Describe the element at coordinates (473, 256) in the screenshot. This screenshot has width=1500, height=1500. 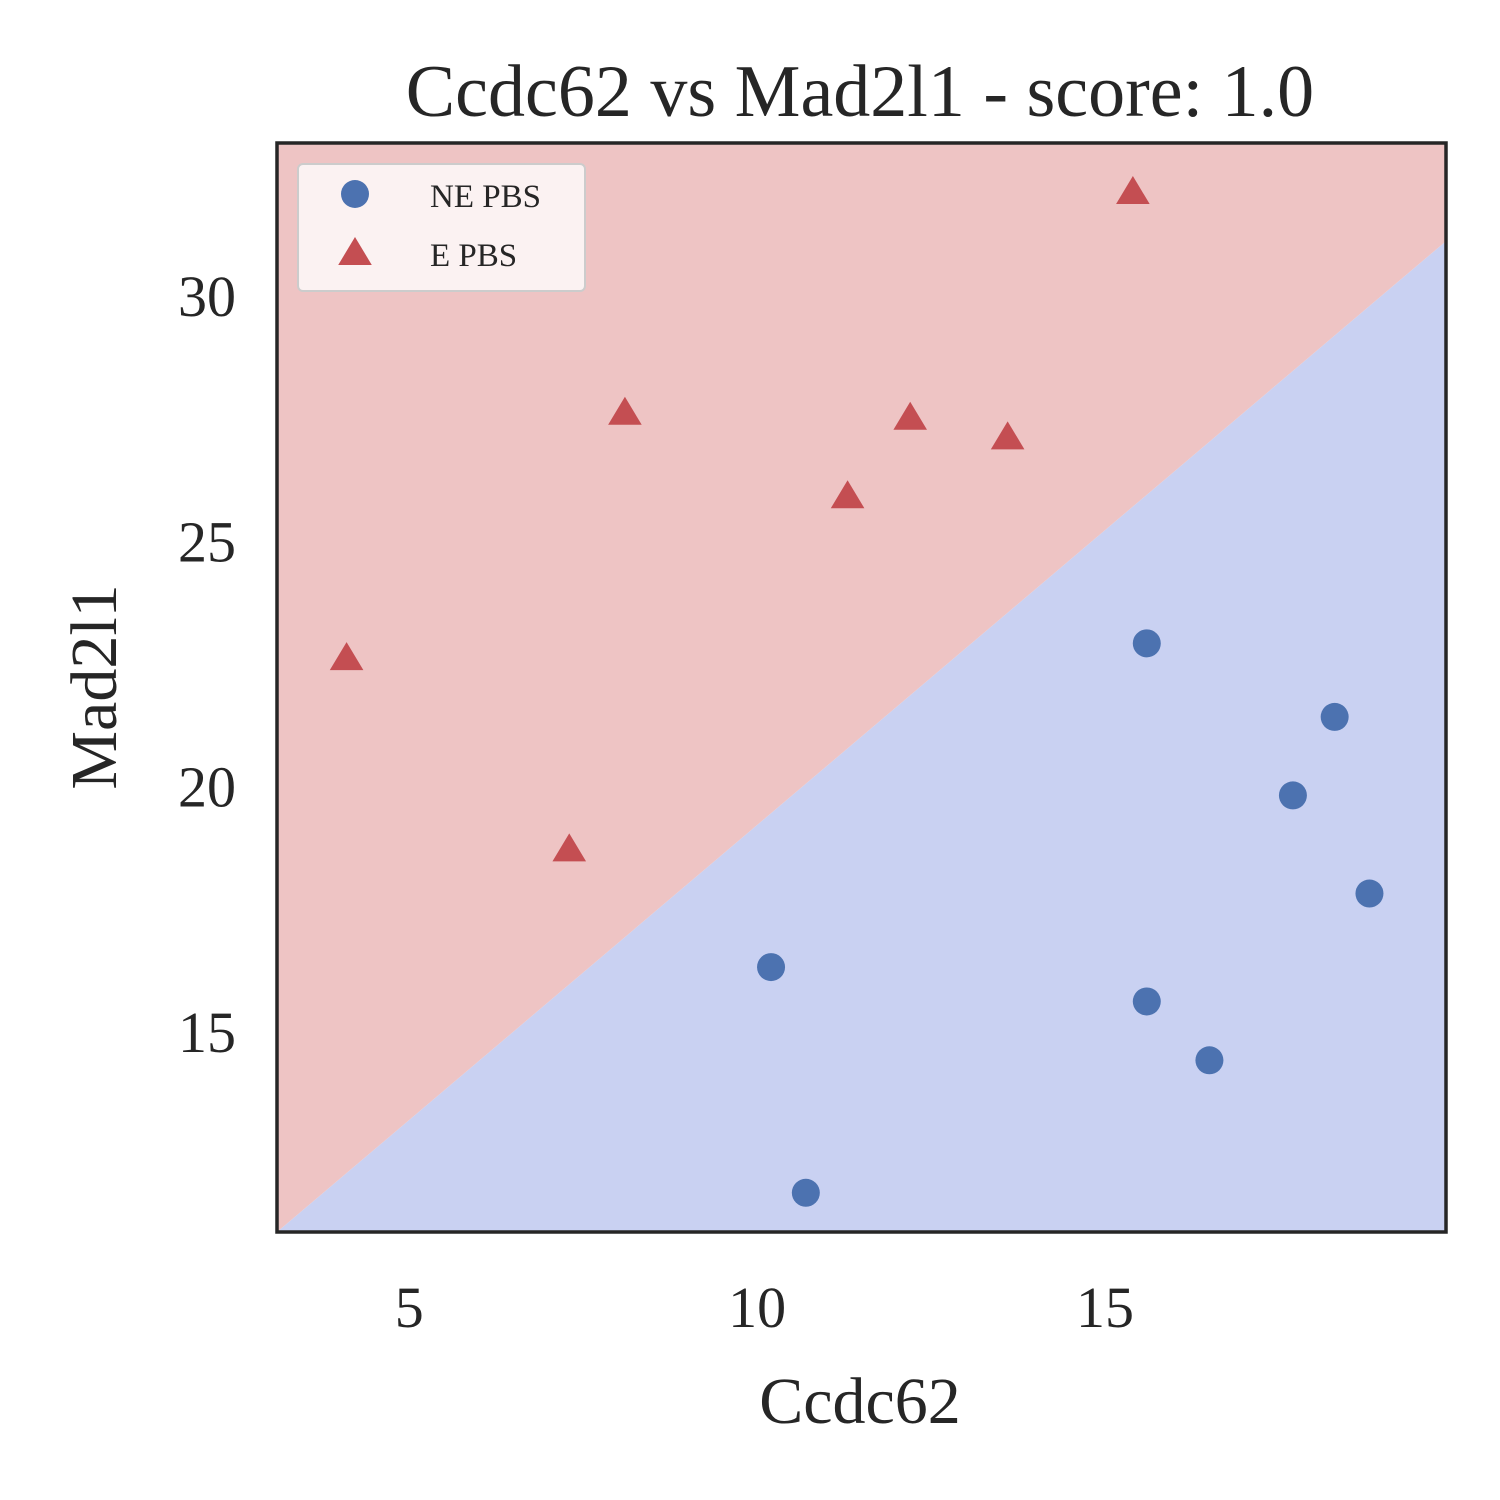
I see `legend-label-e-pbs: E PBS` at that location.